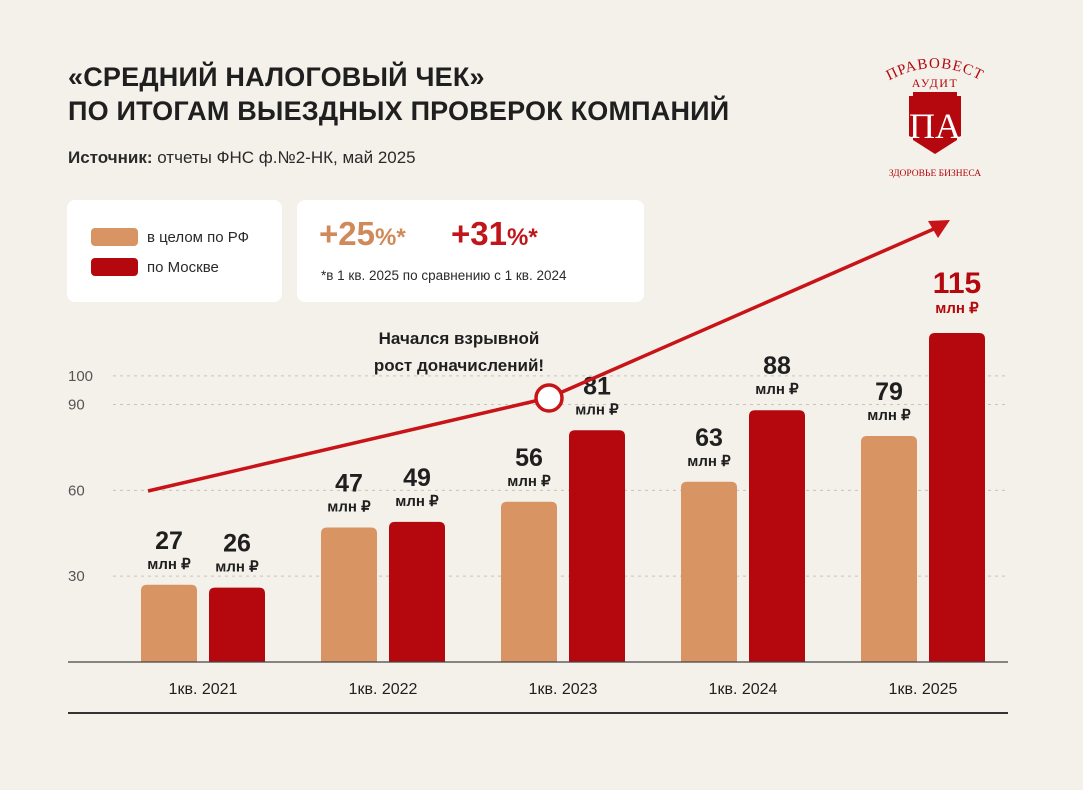 The height and width of the screenshot is (790, 1083). What do you see at coordinates (522, 237) in the screenshot?
I see `growth-moscow-pct: %*` at bounding box center [522, 237].